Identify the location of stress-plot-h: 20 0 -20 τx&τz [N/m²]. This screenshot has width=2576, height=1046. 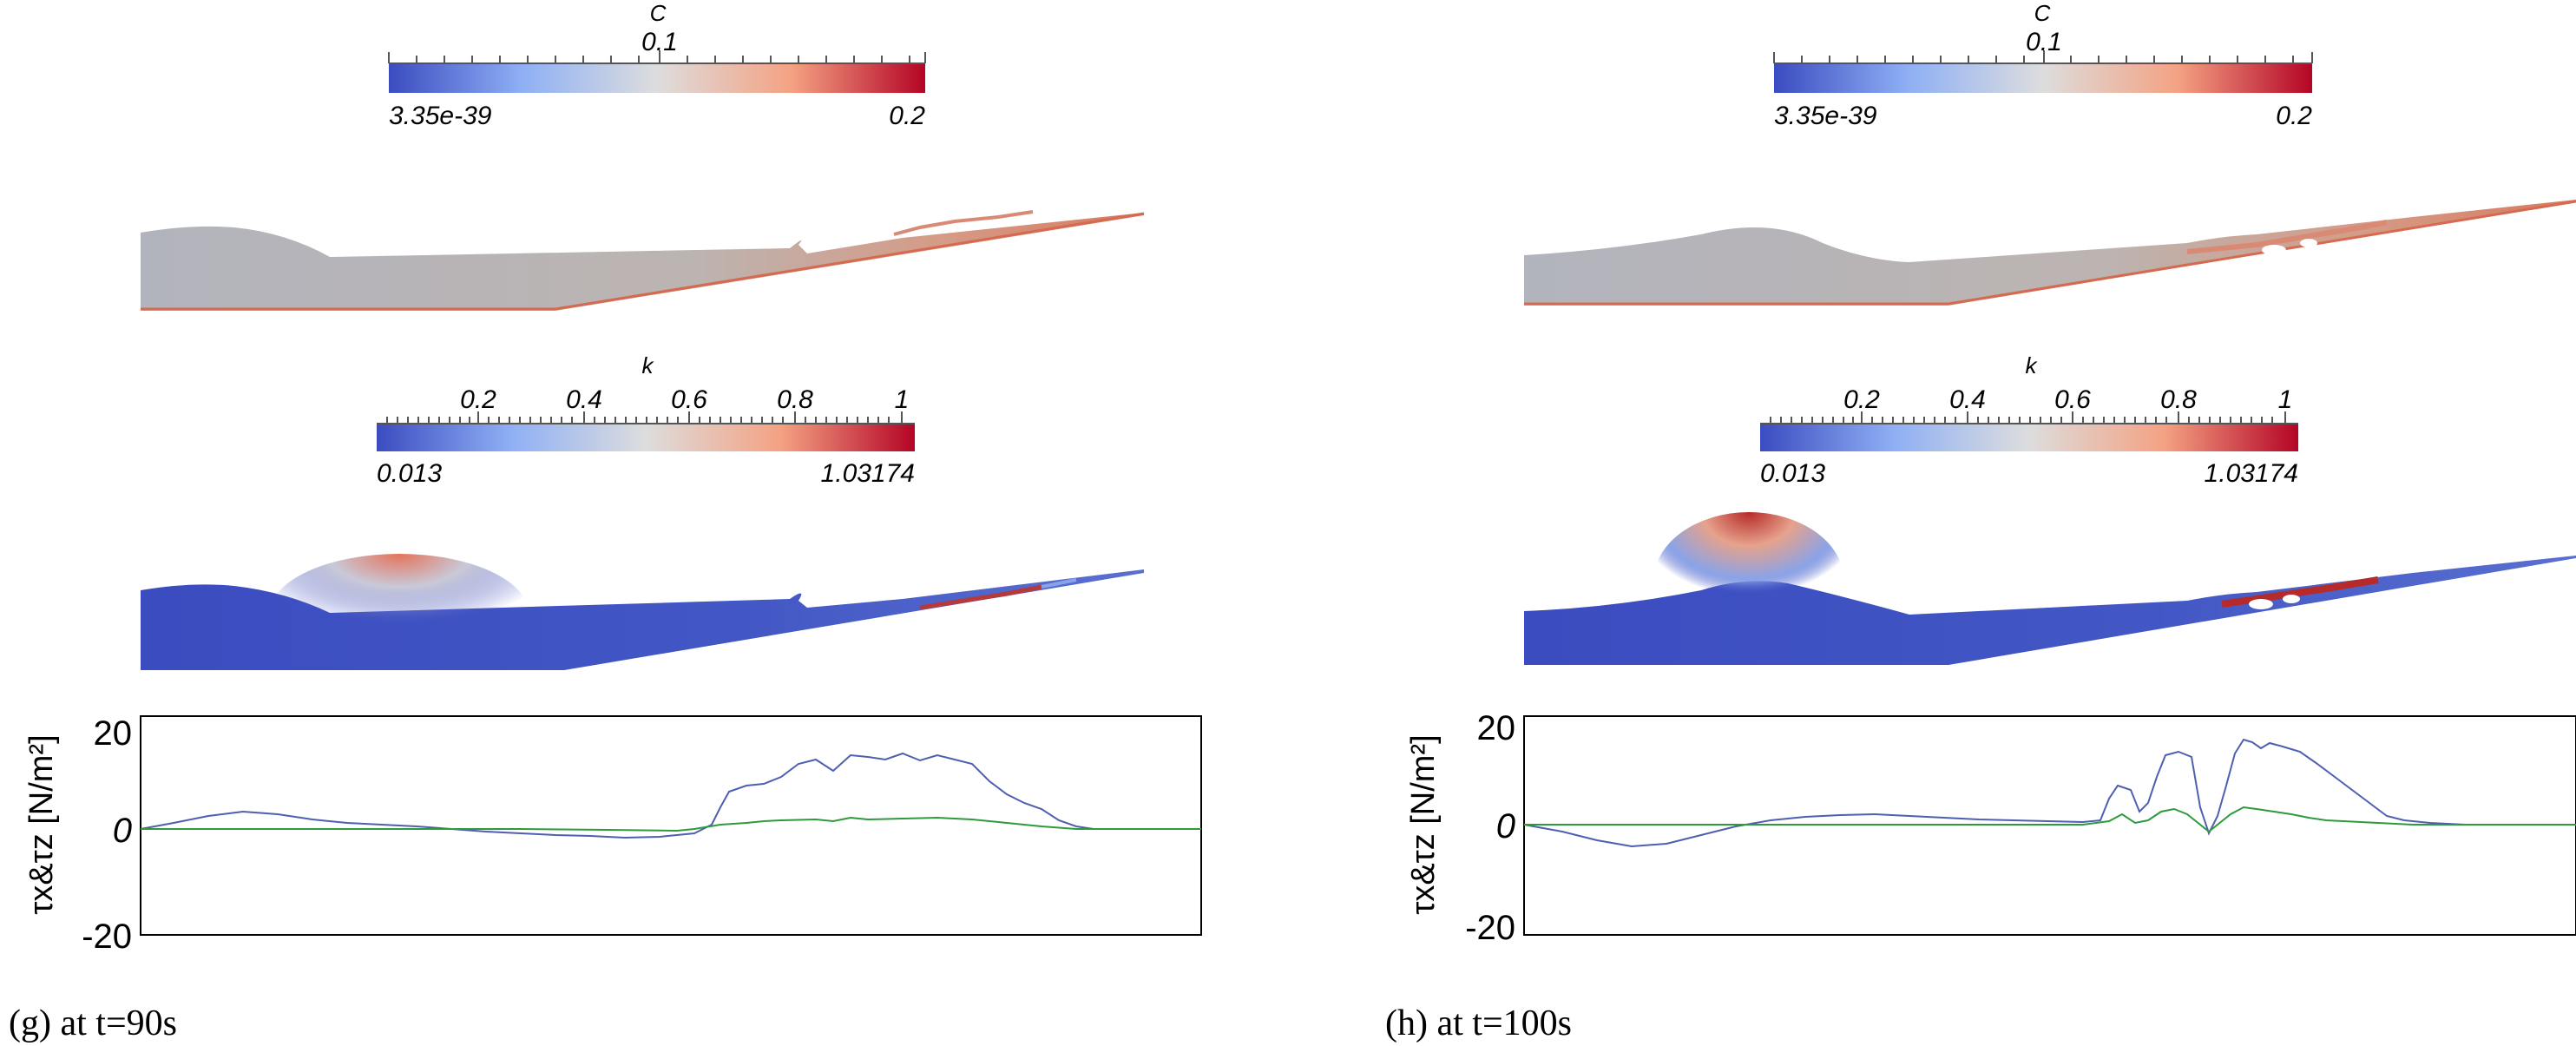
(1990, 828).